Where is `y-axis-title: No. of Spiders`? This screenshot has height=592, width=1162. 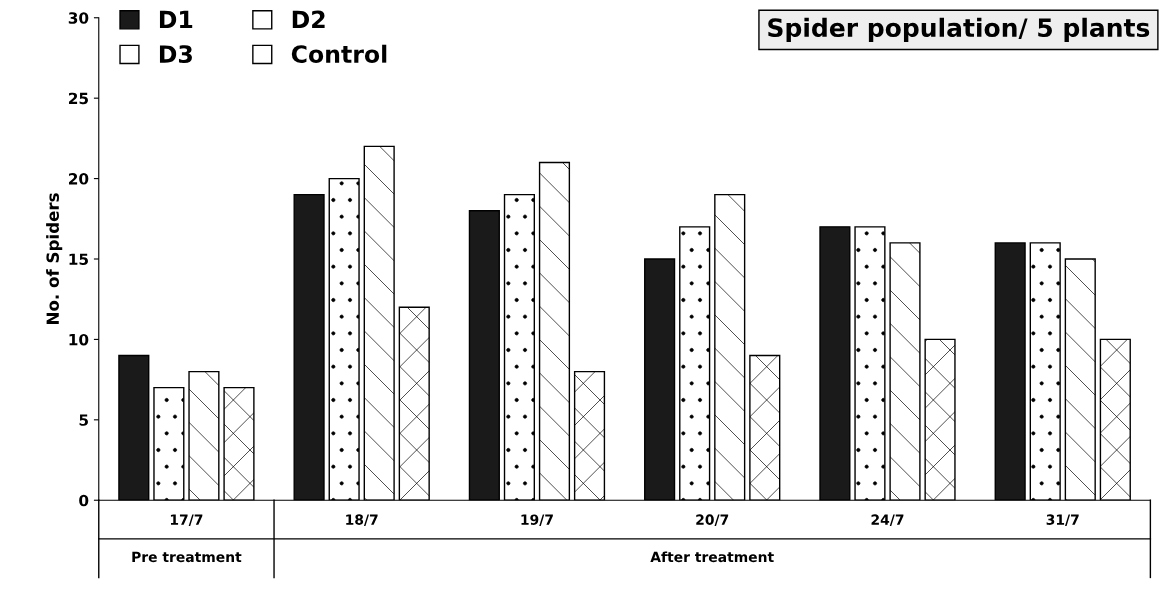 y-axis-title: No. of Spiders is located at coordinates (54, 258).